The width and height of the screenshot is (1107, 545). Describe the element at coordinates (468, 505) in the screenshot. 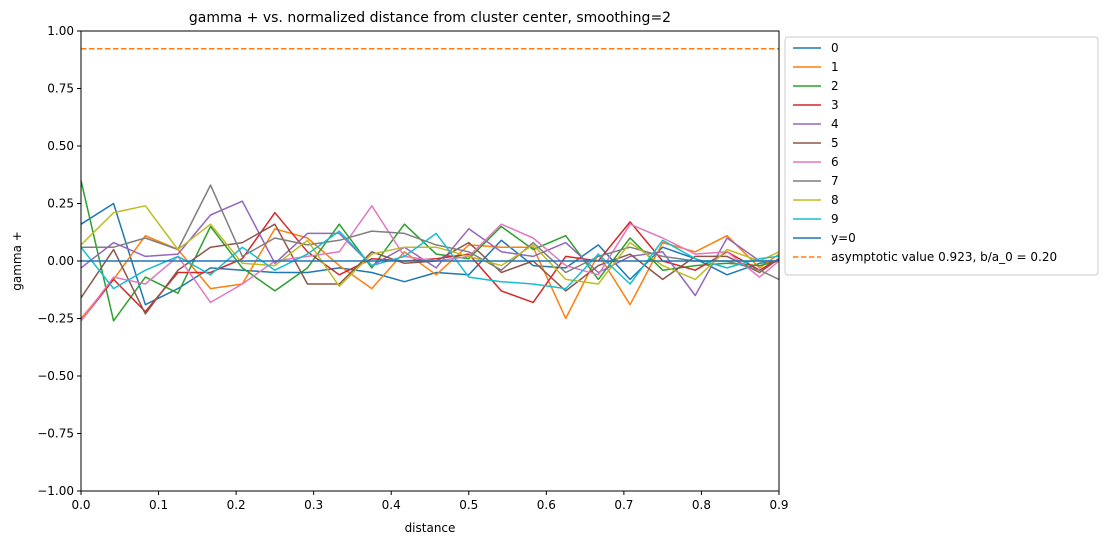

I see `x-tick-label: 0.5` at that location.